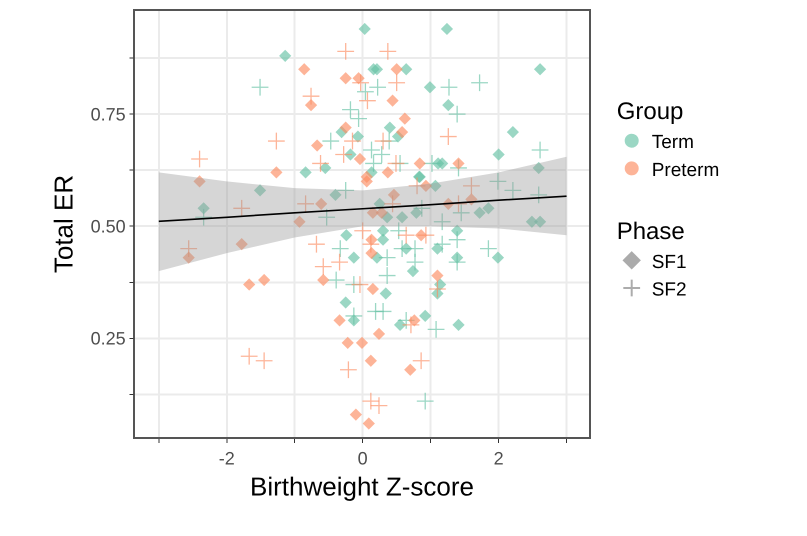 This screenshot has height=536, width=807. What do you see at coordinates (650, 112) in the screenshot?
I see `text: Group` at bounding box center [650, 112].